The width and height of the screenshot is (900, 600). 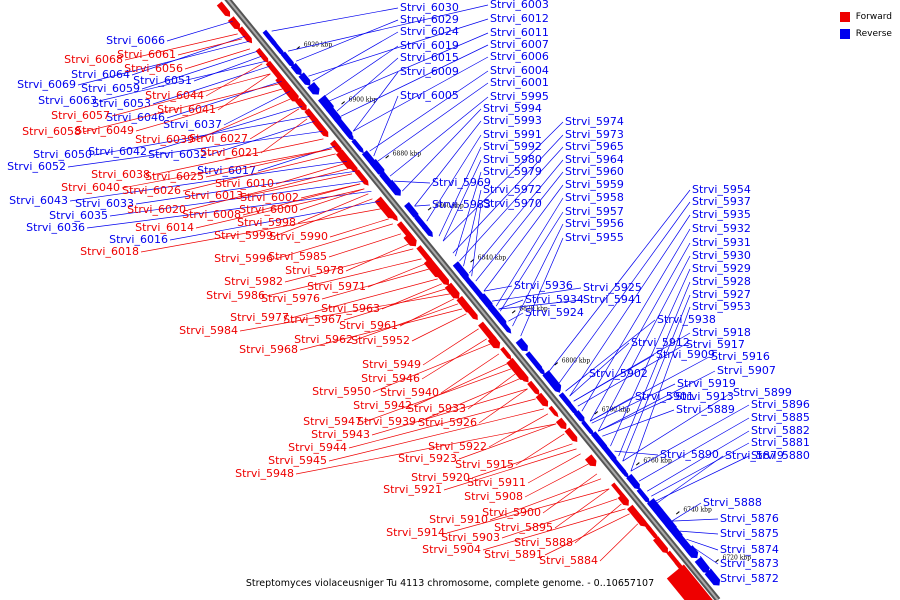 I want to click on reverse-gene-label: Strvi_5889, so click(x=705, y=409).